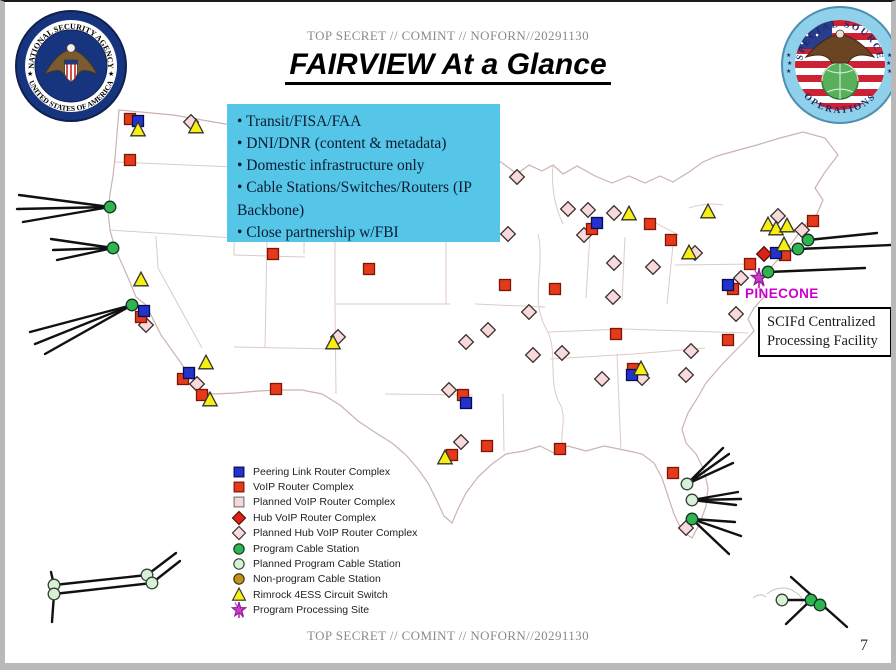 The image size is (896, 670). Describe the element at coordinates (448, 35) in the screenshot. I see `classification-banner-top: TOP SECRET // COMINT // NOFORN//20291130` at that location.